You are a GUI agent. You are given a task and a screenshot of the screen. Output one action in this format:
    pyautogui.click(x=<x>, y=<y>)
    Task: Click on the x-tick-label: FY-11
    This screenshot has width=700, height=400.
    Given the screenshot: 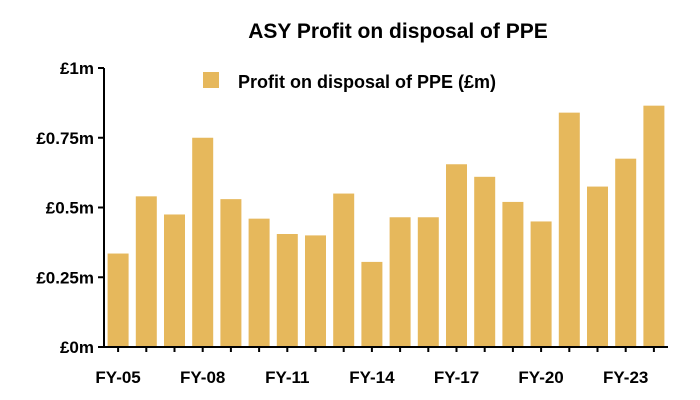 What is the action you would take?
    pyautogui.click(x=287, y=377)
    